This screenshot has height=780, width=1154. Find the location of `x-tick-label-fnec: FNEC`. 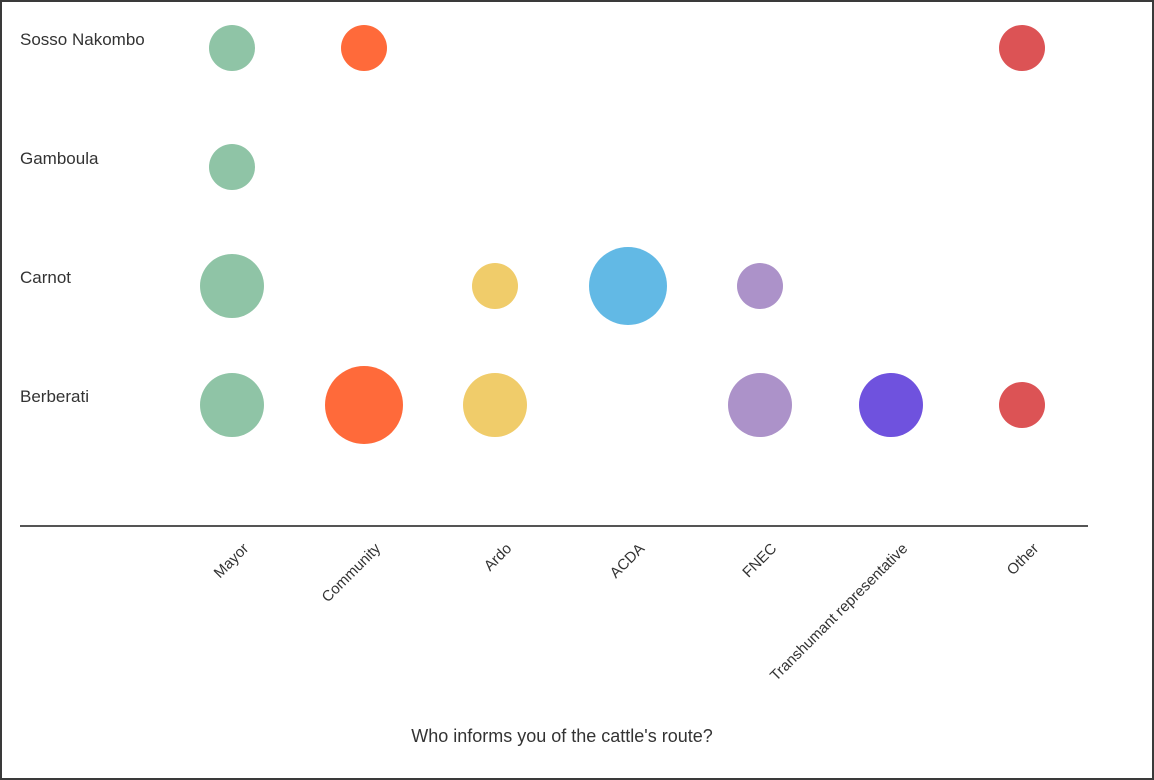

x-tick-label-fnec: FNEC is located at coordinates (759, 560).